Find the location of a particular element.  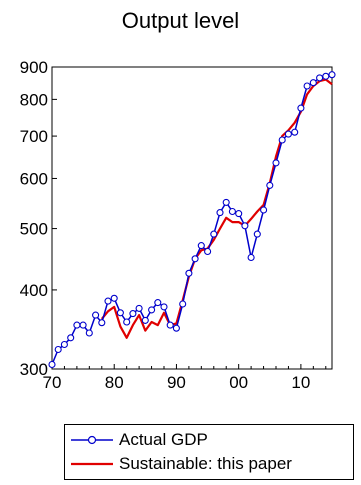

legend-swatch-sustainable is located at coordinates (92, 464).